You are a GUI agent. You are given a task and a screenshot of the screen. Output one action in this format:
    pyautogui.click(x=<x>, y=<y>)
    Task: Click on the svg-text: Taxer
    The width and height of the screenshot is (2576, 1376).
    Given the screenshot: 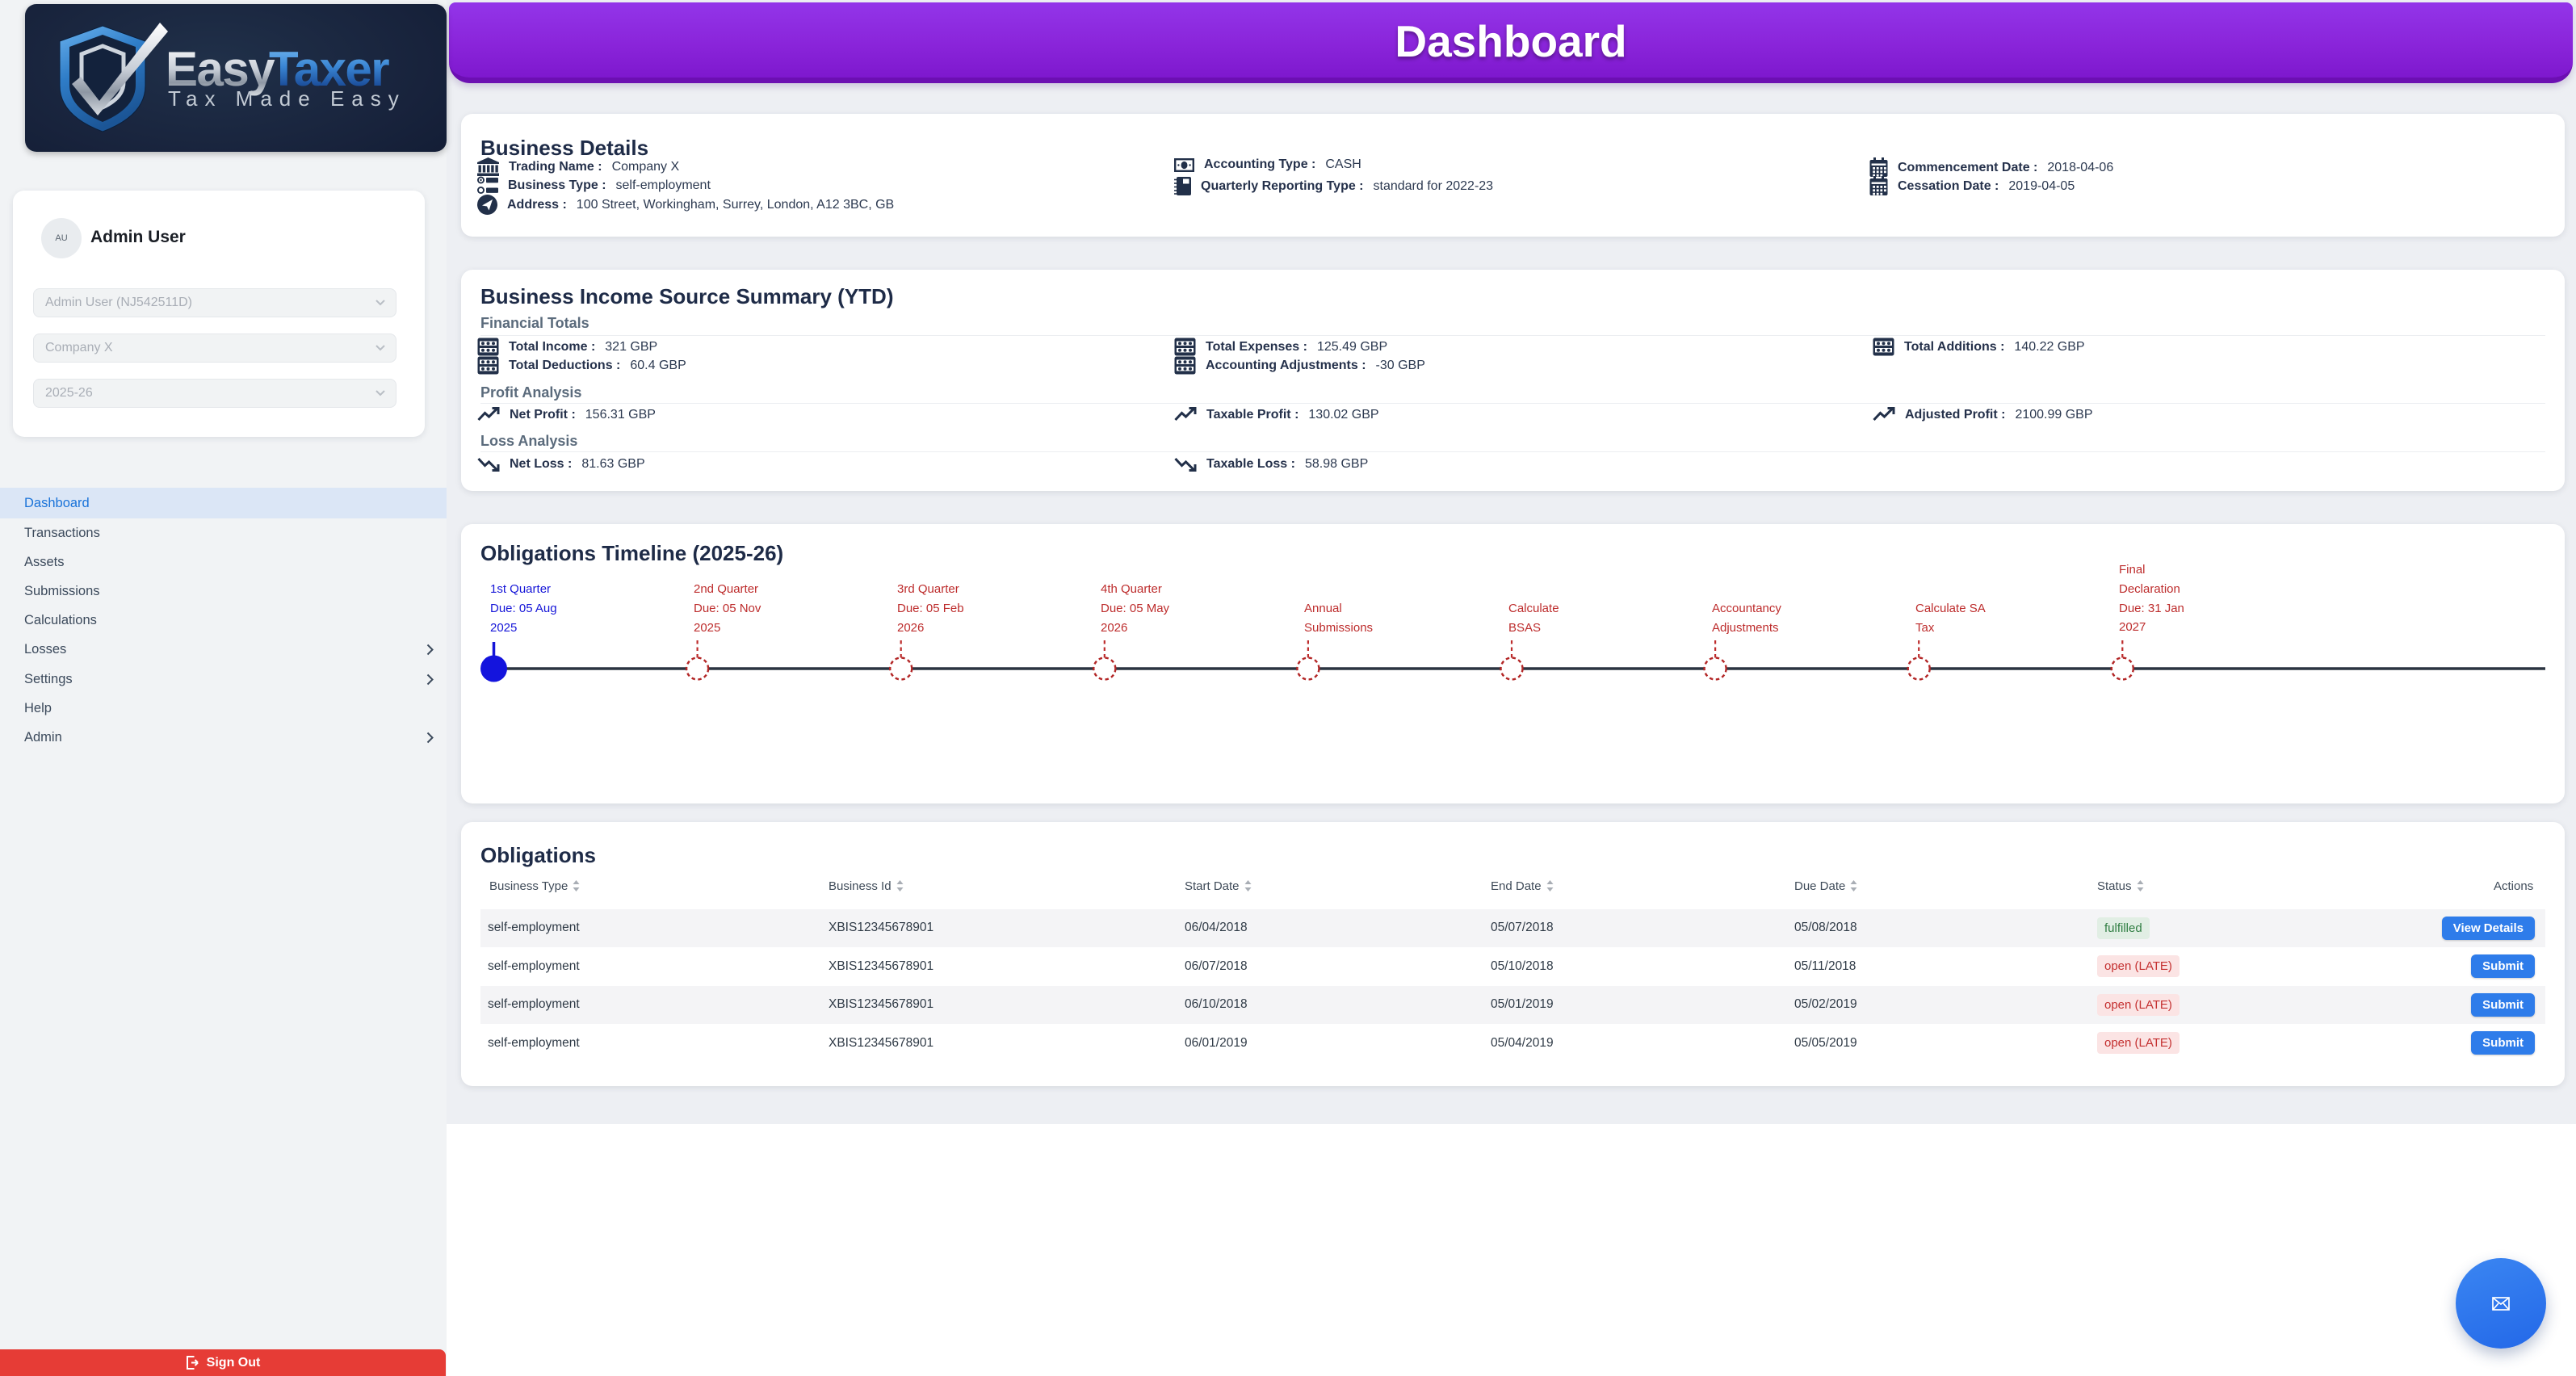 What is the action you would take?
    pyautogui.click(x=329, y=69)
    